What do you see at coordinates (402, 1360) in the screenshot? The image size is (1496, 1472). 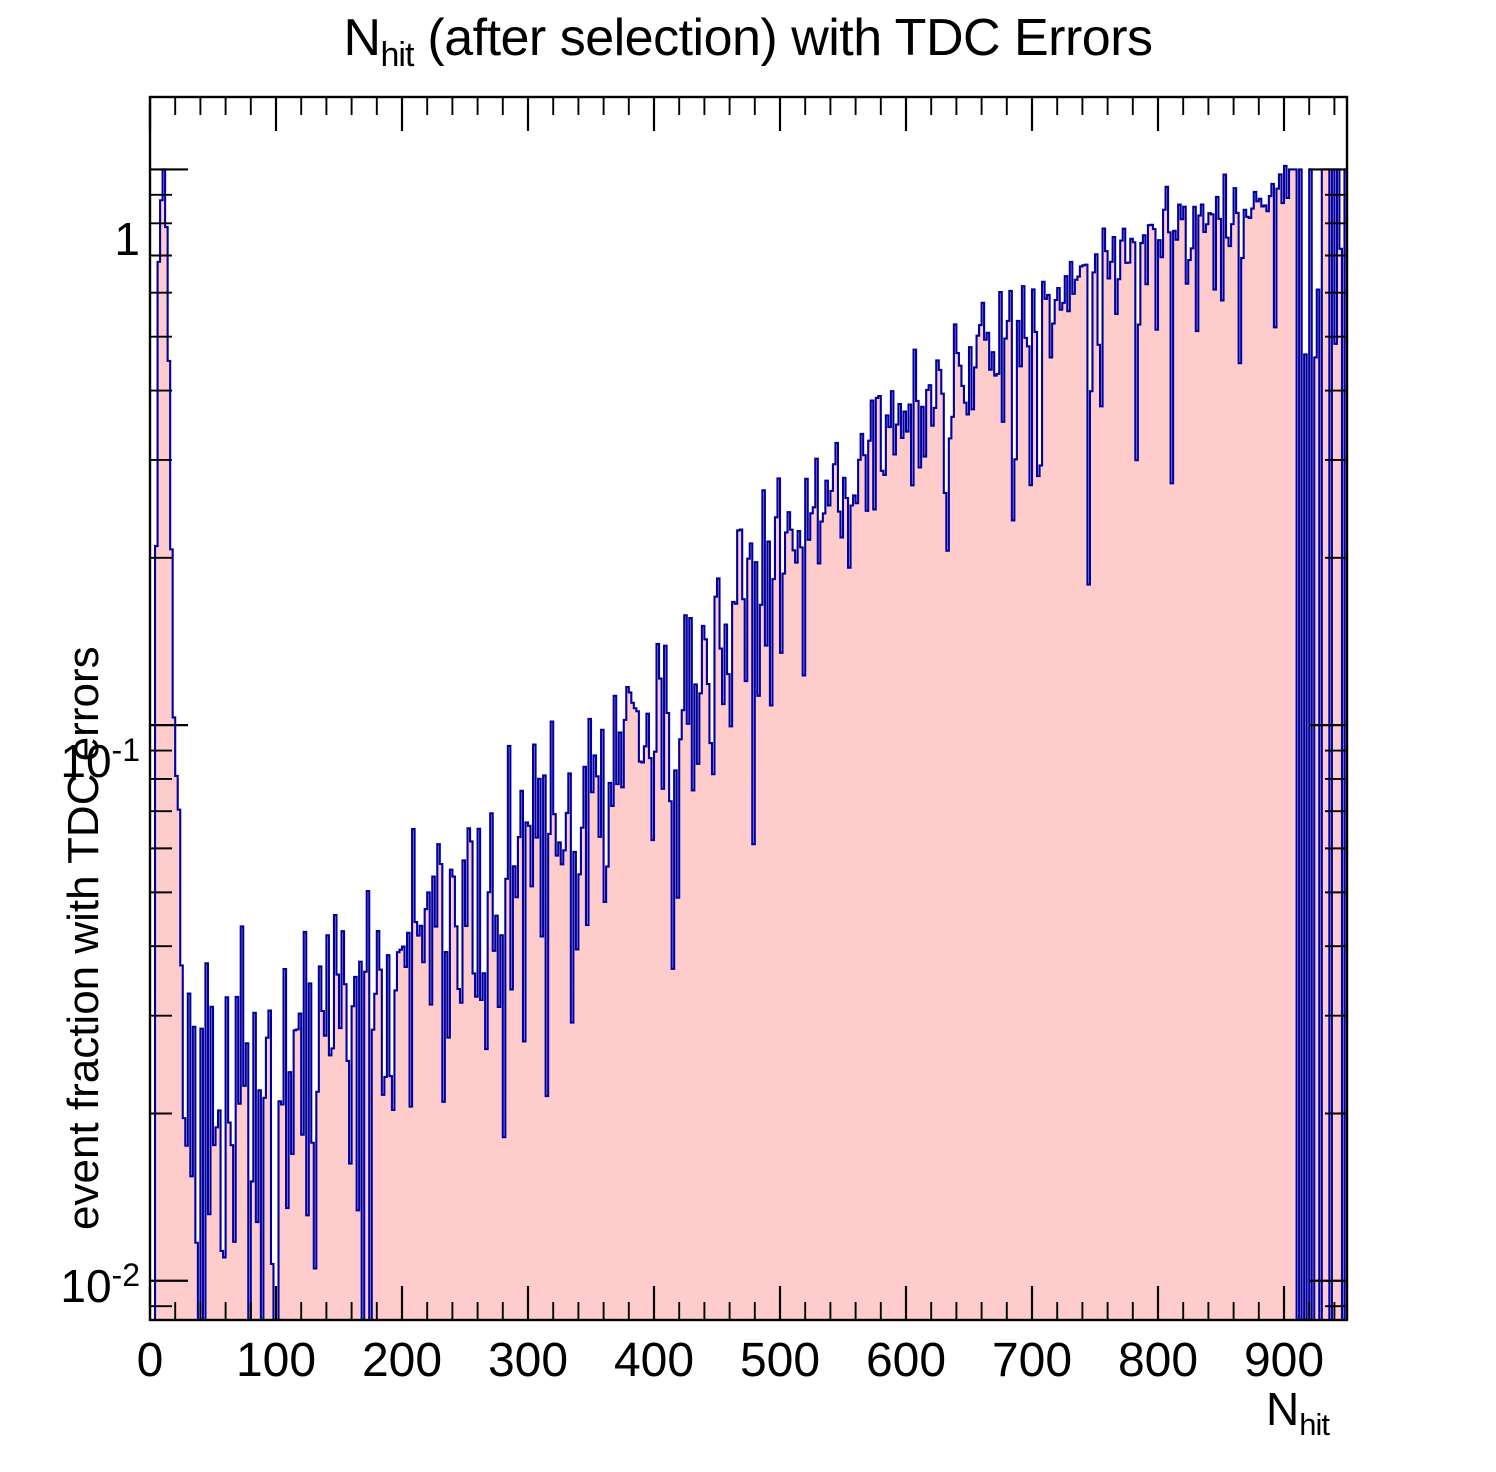 I see `x-tick-label-200: 200` at bounding box center [402, 1360].